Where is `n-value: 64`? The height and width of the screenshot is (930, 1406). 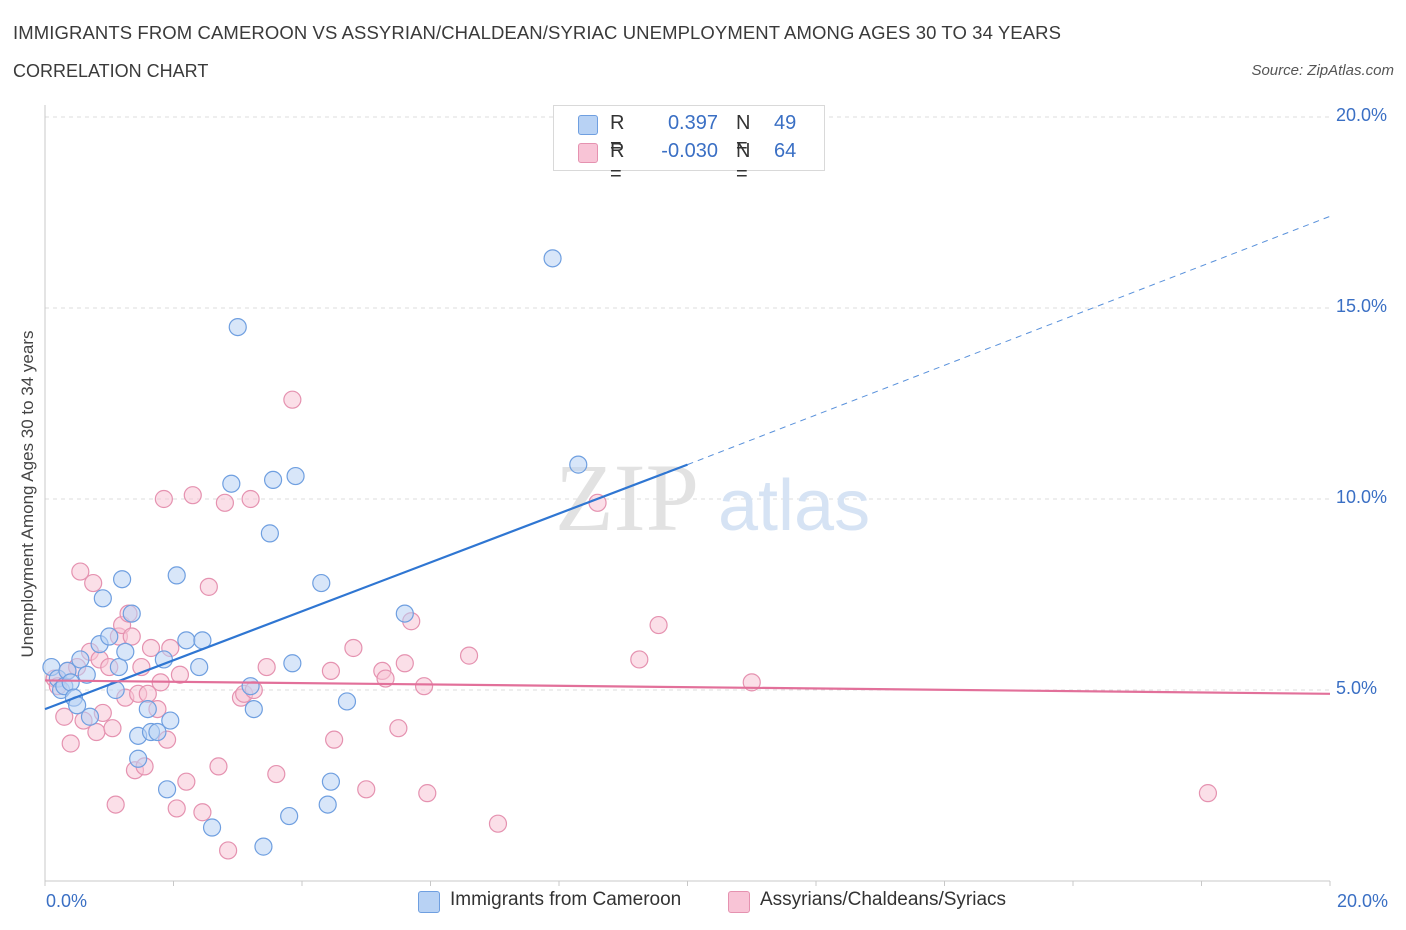 n-value: 64 is located at coordinates (785, 151).